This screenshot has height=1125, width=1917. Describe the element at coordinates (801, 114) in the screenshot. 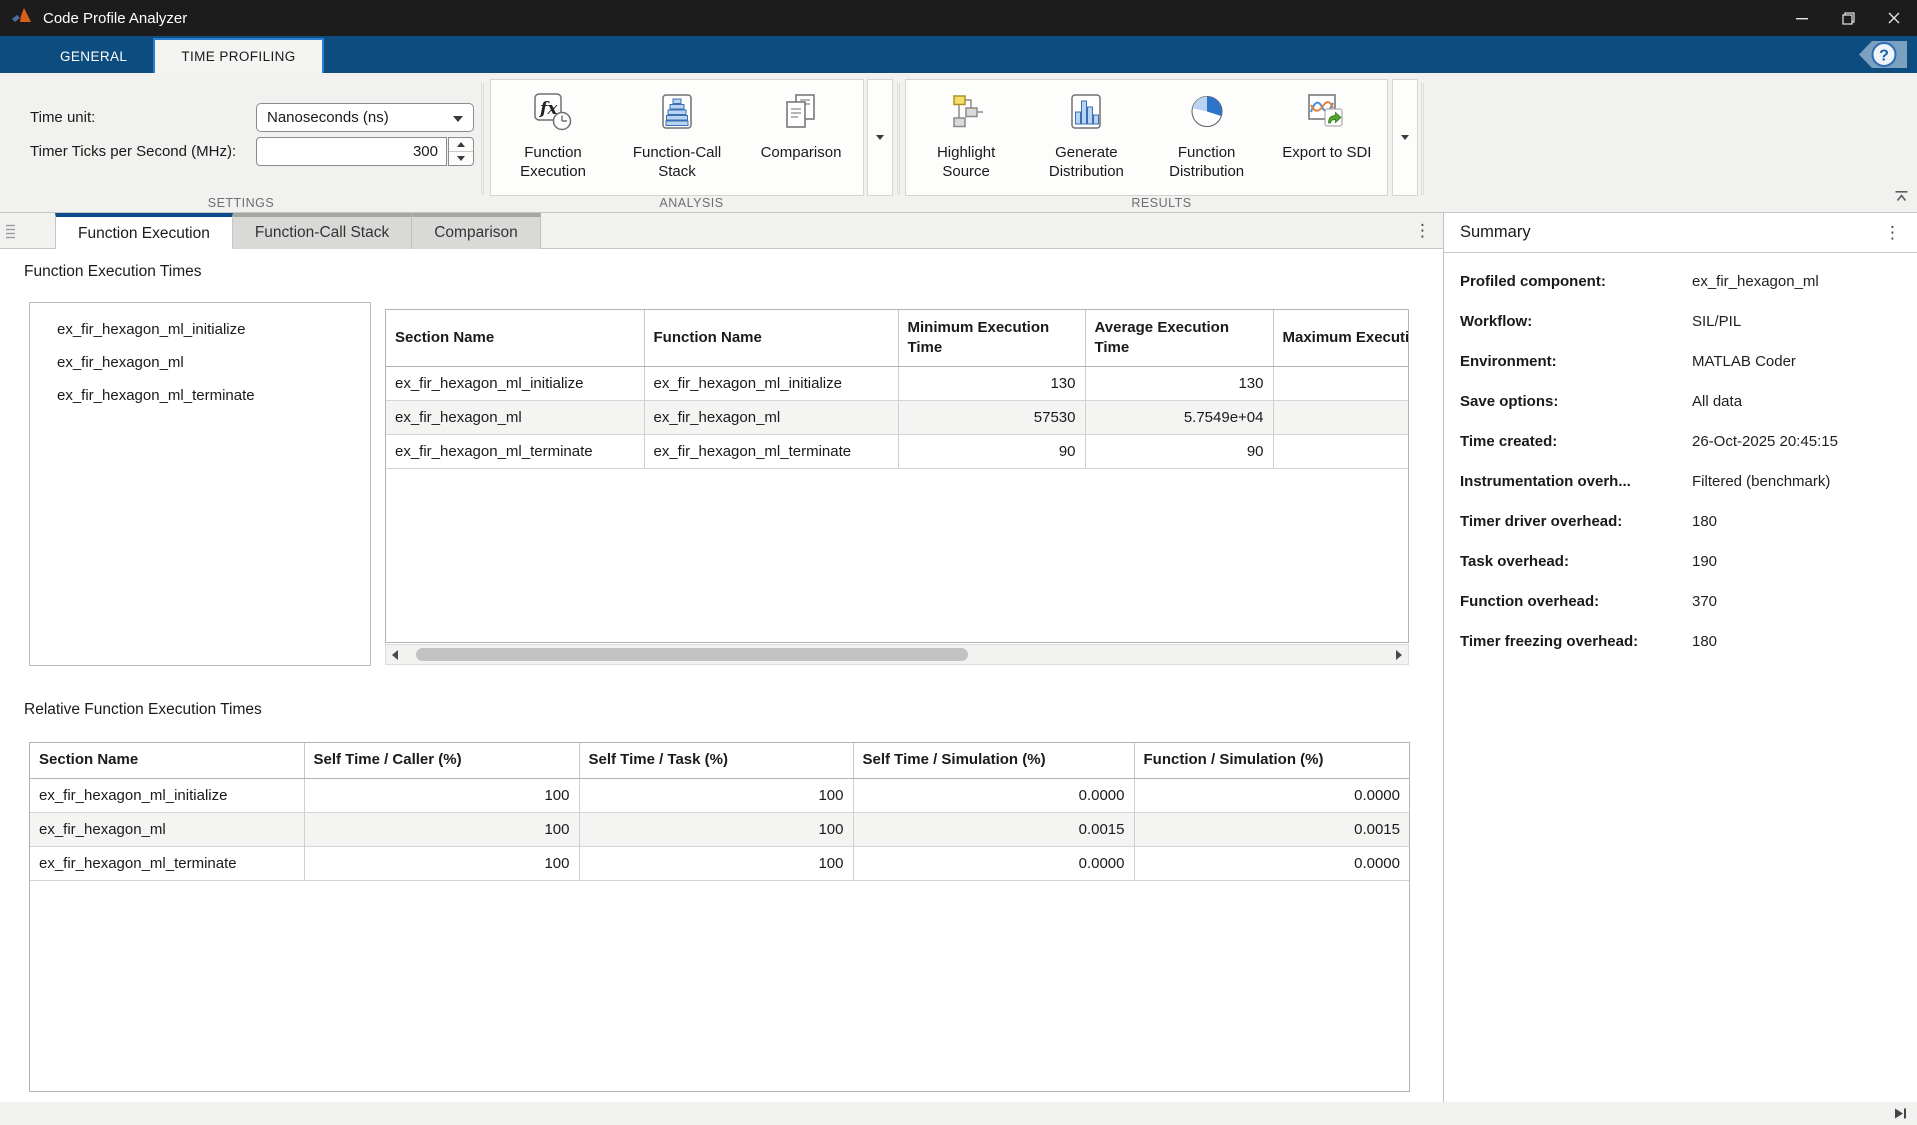

I see `comparison-icon` at that location.